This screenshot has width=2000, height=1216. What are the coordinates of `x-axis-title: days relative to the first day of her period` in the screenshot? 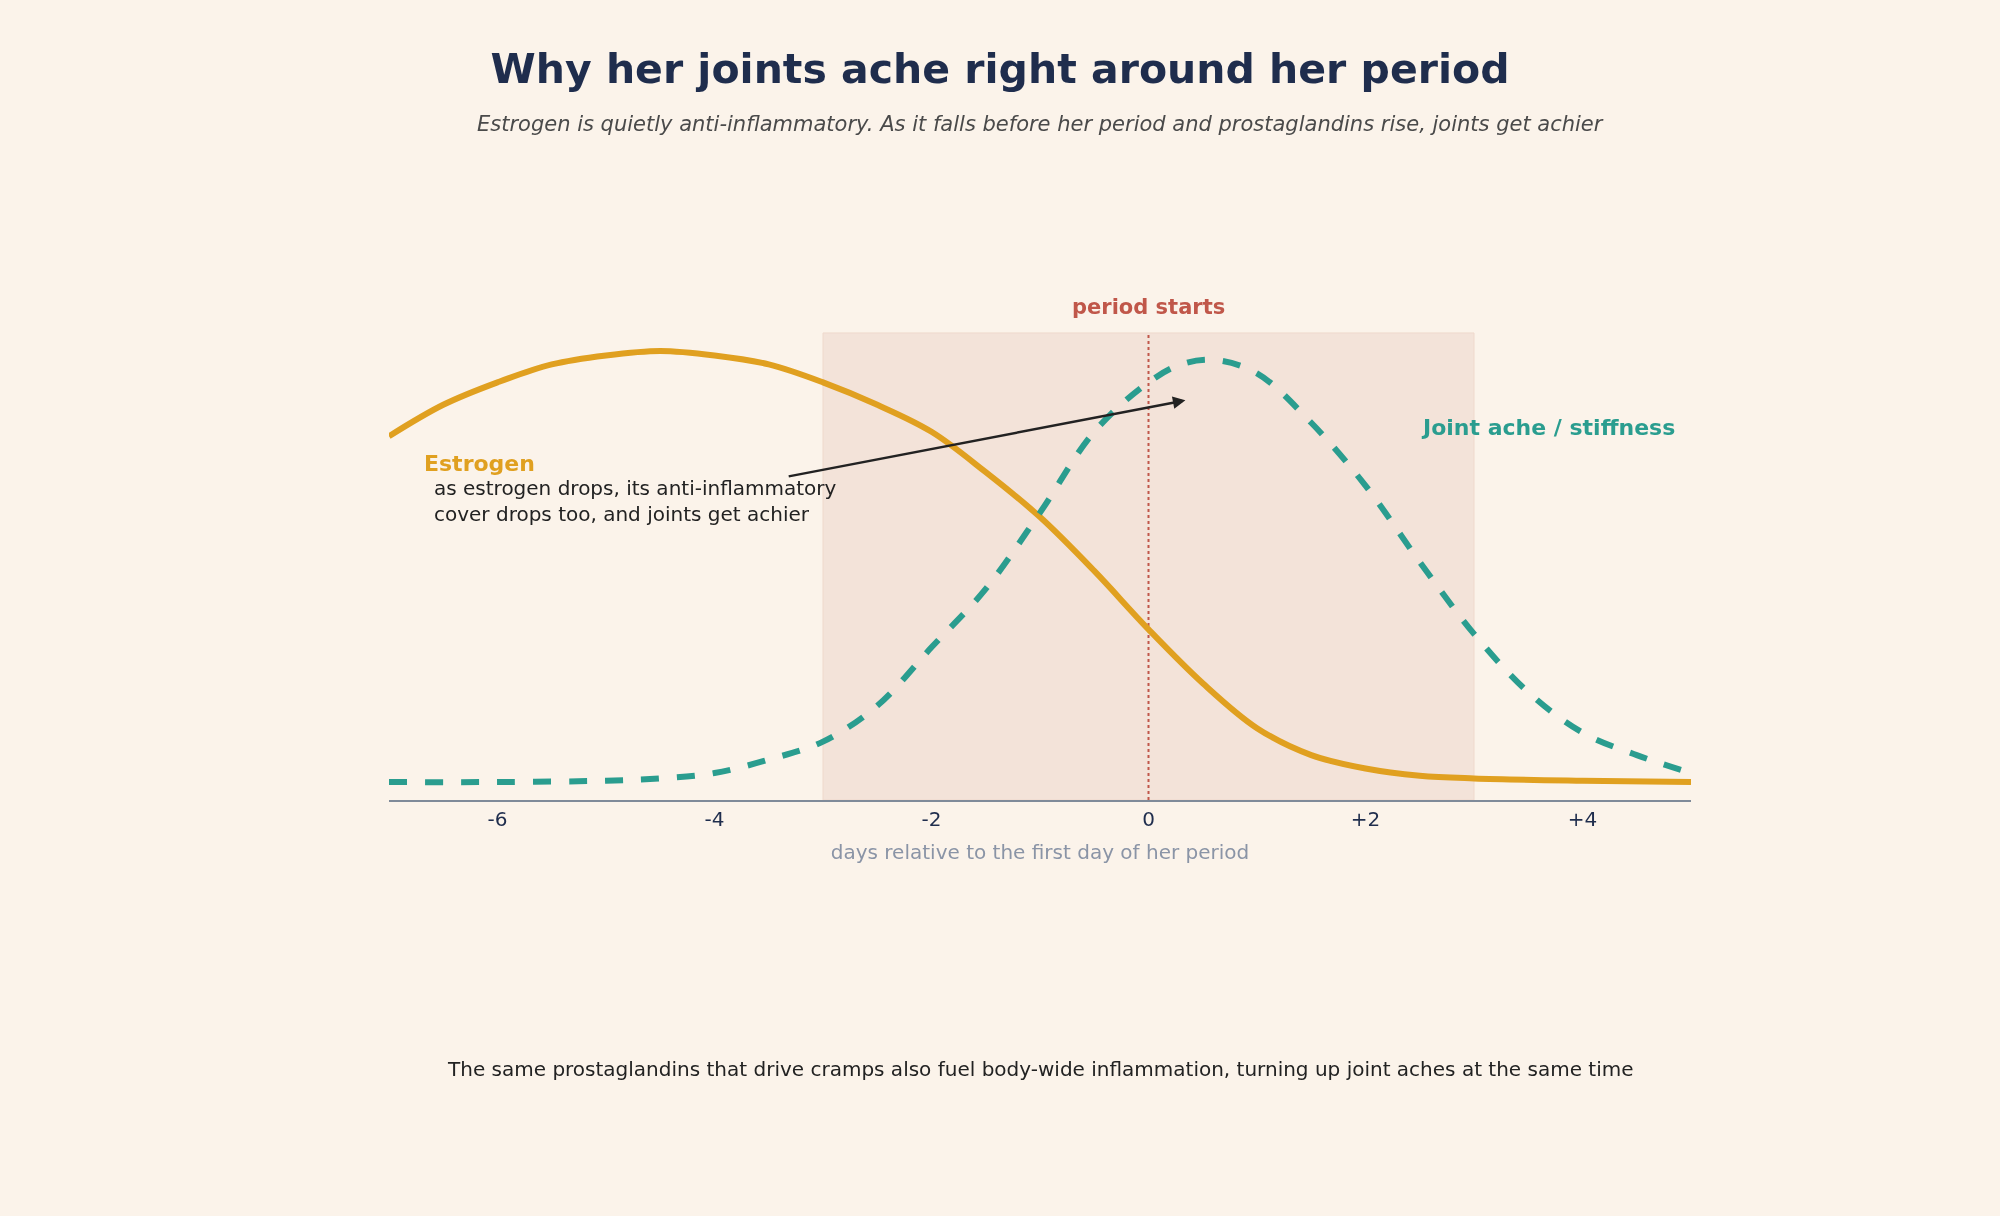 It's located at (1040, 852).